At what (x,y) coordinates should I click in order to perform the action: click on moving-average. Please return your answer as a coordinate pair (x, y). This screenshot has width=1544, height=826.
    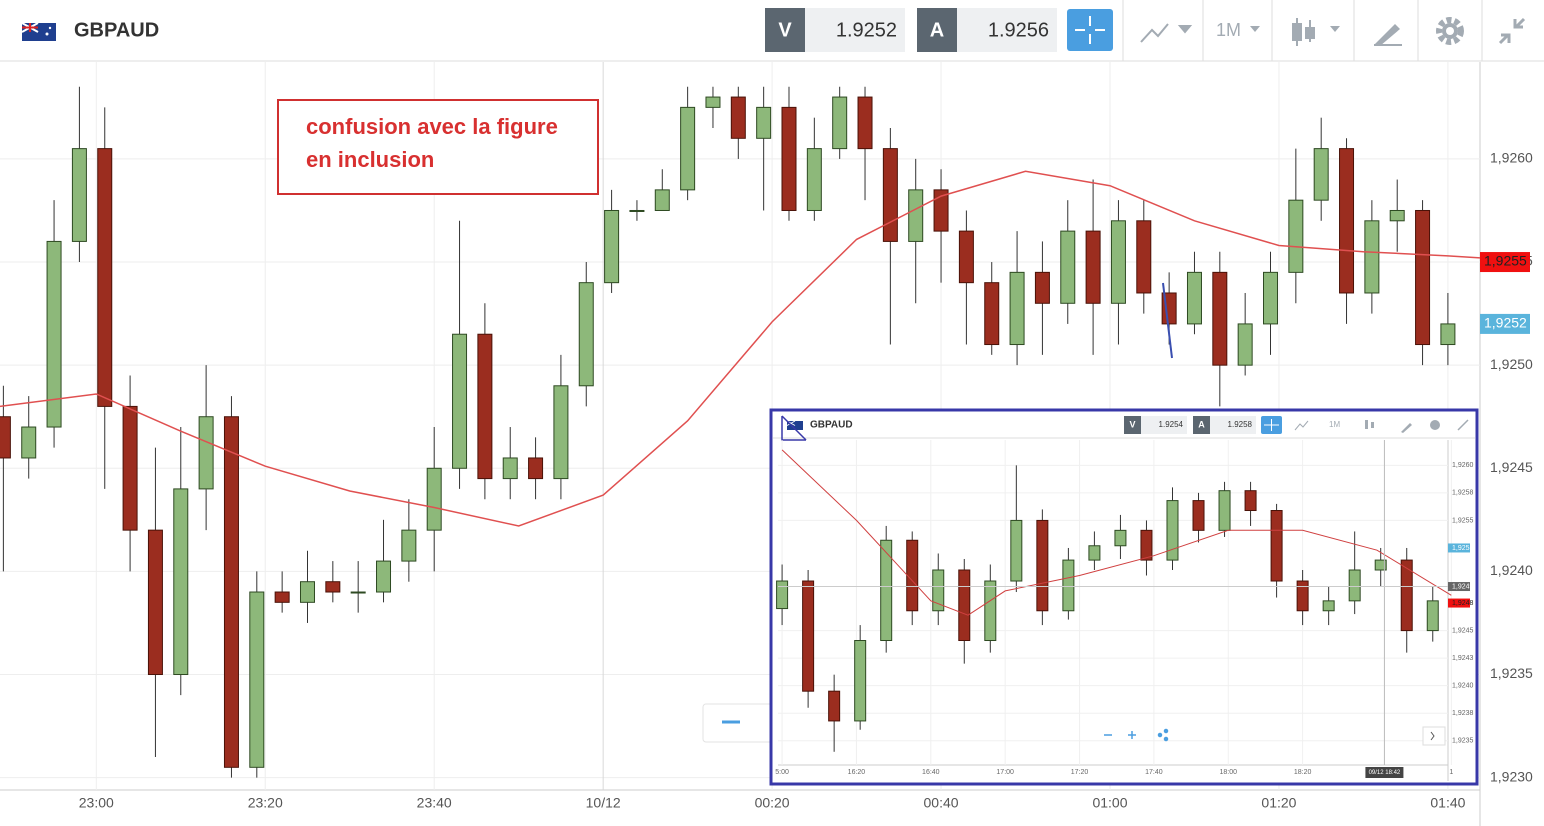
    Looking at the image, I should click on (1116, 532).